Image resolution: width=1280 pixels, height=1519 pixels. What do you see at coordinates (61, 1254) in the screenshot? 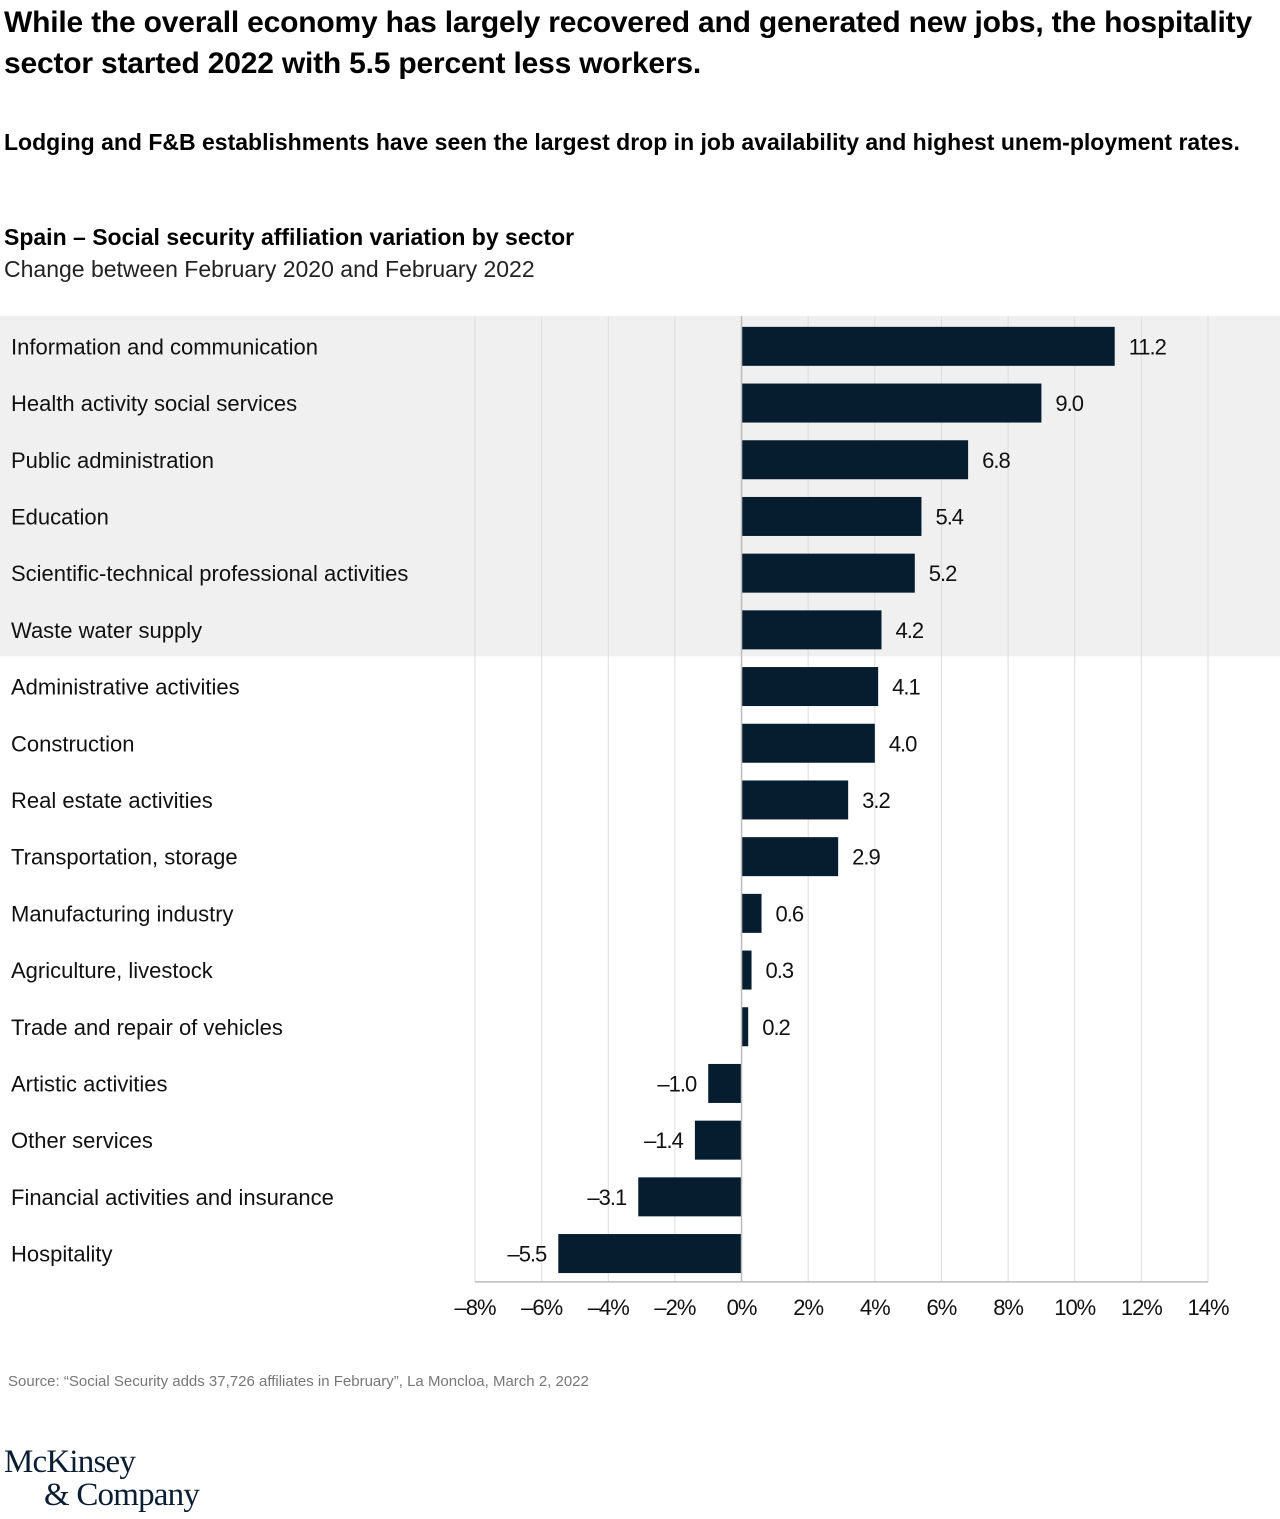
I see `category-label: Hospitality` at bounding box center [61, 1254].